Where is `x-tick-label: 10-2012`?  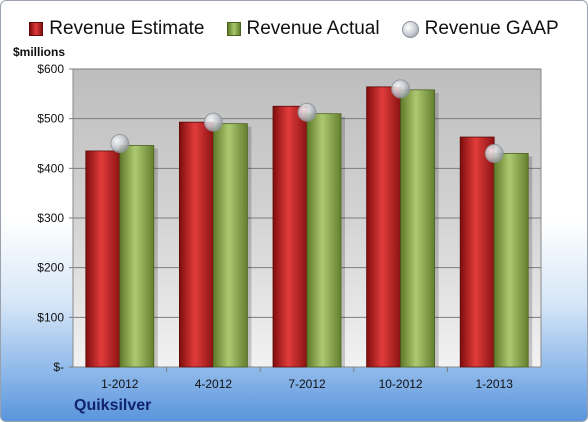 x-tick-label: 10-2012 is located at coordinates (401, 384).